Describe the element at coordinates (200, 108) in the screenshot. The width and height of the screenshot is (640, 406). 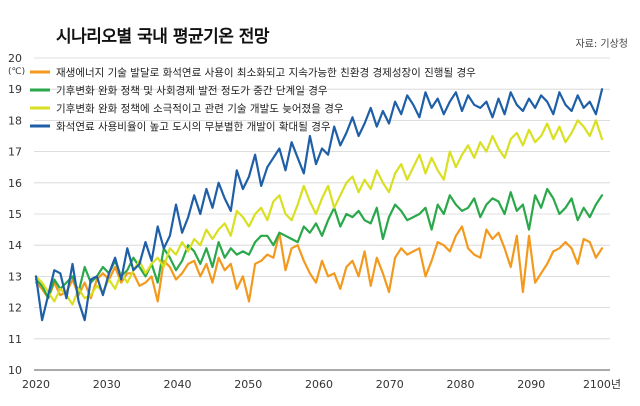
I see `legend-label: 기후변화 완화 정책에 소극적이고 관련 기술 개발도 늦어졌을 경우` at that location.